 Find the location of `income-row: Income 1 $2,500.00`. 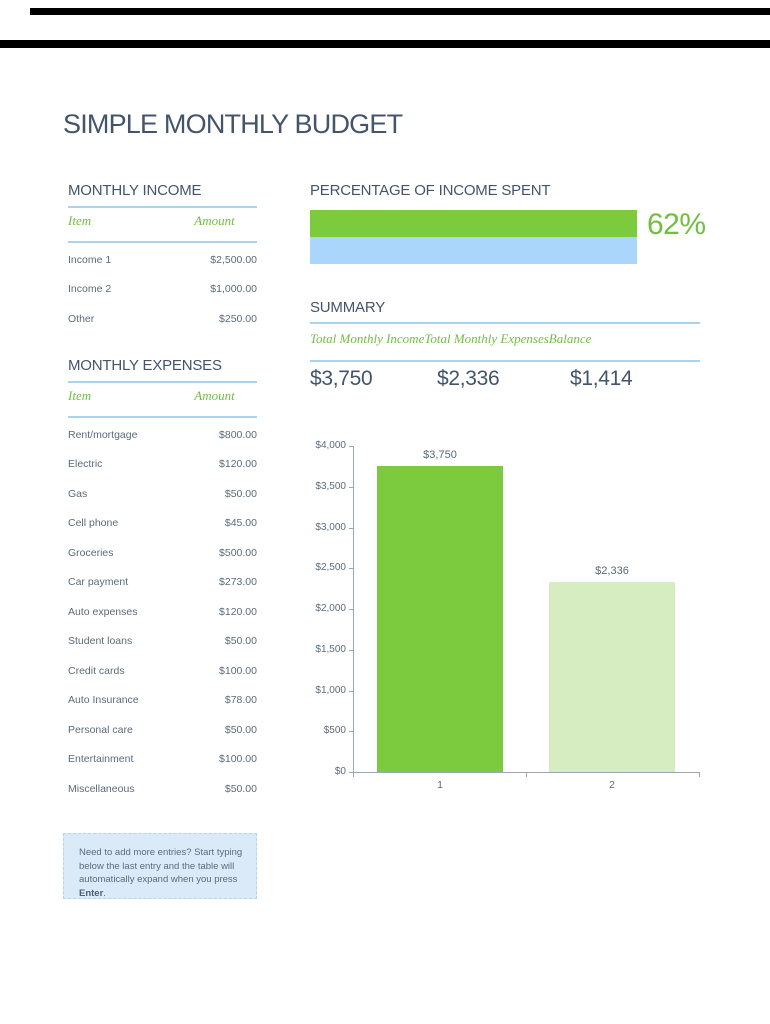

income-row: Income 1 $2,500.00 is located at coordinates (162, 260).